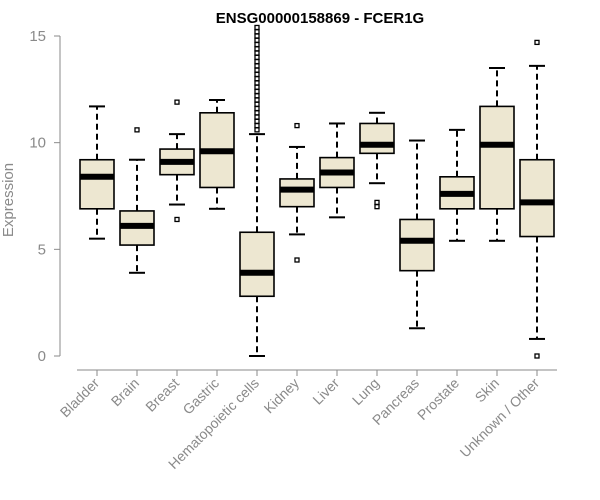  What do you see at coordinates (320, 18) in the screenshot?
I see `chart-title: ENSG00000158869 - FCER1G` at bounding box center [320, 18].